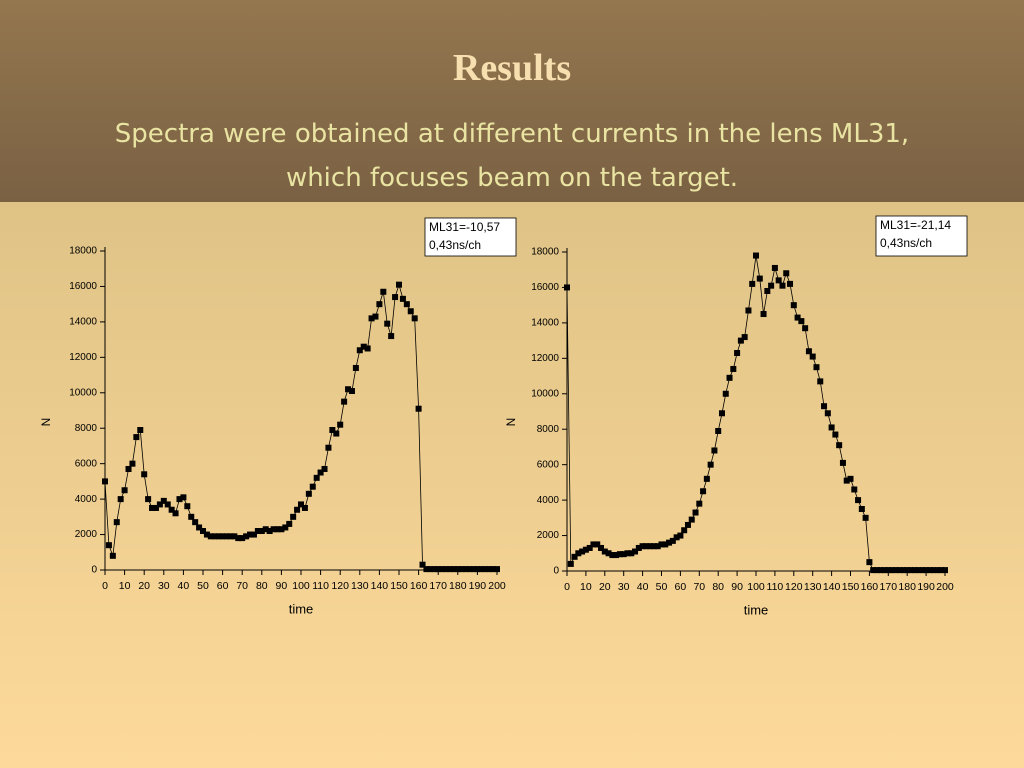  Describe the element at coordinates (46, 422) in the screenshot. I see `y-axis-label: N` at that location.